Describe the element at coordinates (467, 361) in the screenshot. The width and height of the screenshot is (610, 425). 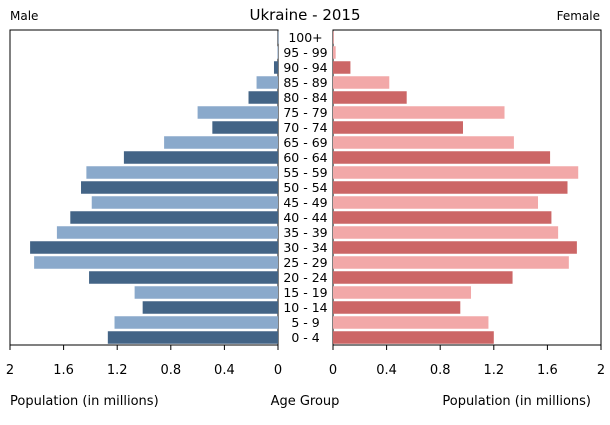
I see `female-x-axis-ticks: 0 0.4 0.8 1.2 1.6 2` at that location.